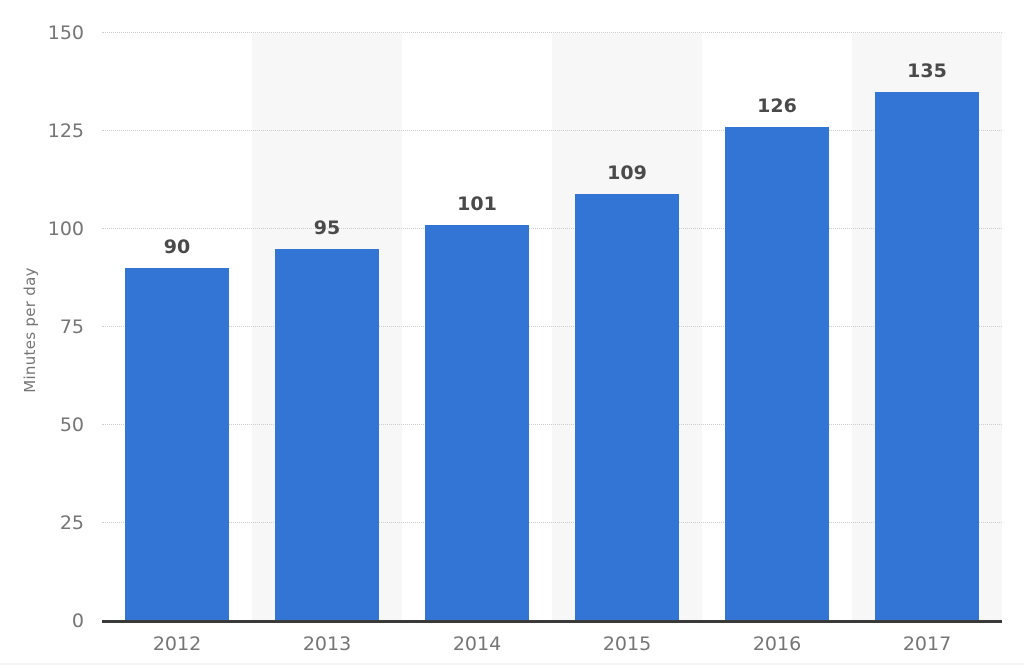 The width and height of the screenshot is (1024, 668). I want to click on bar-2014, so click(477, 423).